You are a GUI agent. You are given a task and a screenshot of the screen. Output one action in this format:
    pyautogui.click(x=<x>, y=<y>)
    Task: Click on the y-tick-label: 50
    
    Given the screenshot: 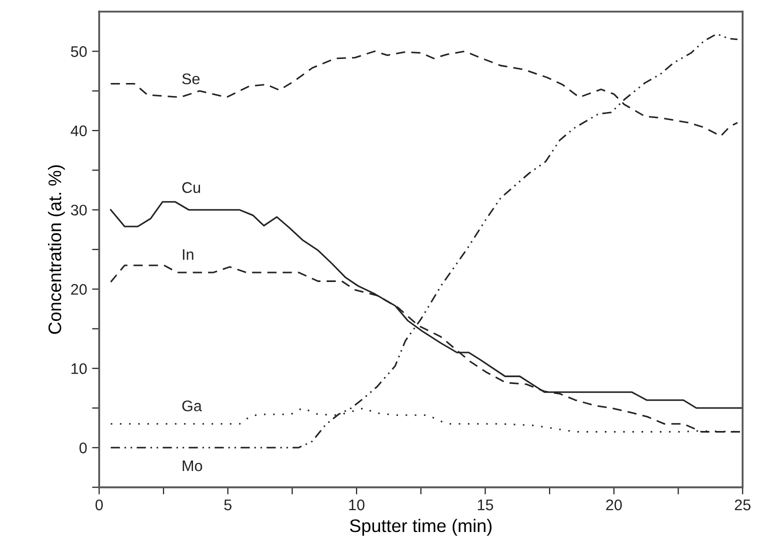 What is the action you would take?
    pyautogui.click(x=78, y=51)
    